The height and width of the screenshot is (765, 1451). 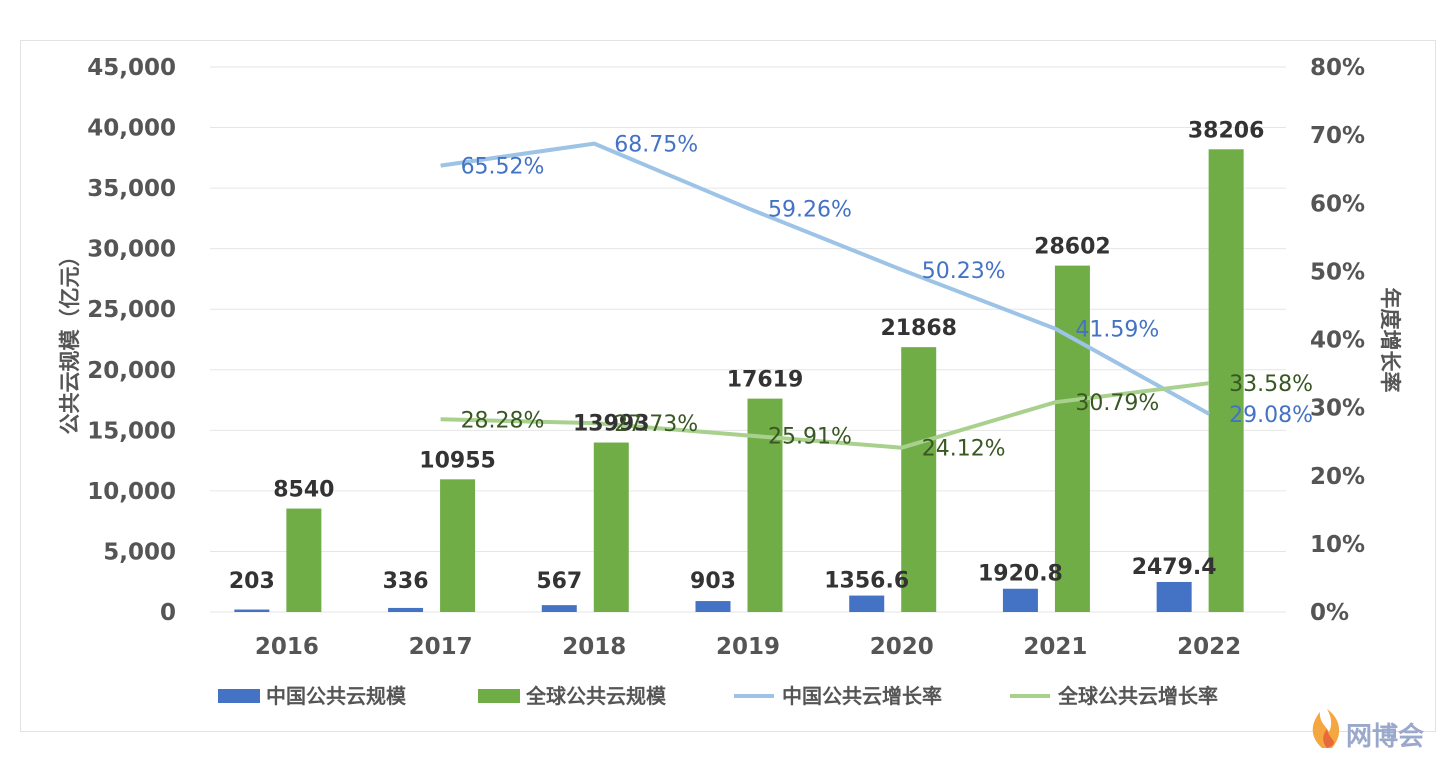 I want to click on global-bar-label: 21868, so click(x=918, y=328).